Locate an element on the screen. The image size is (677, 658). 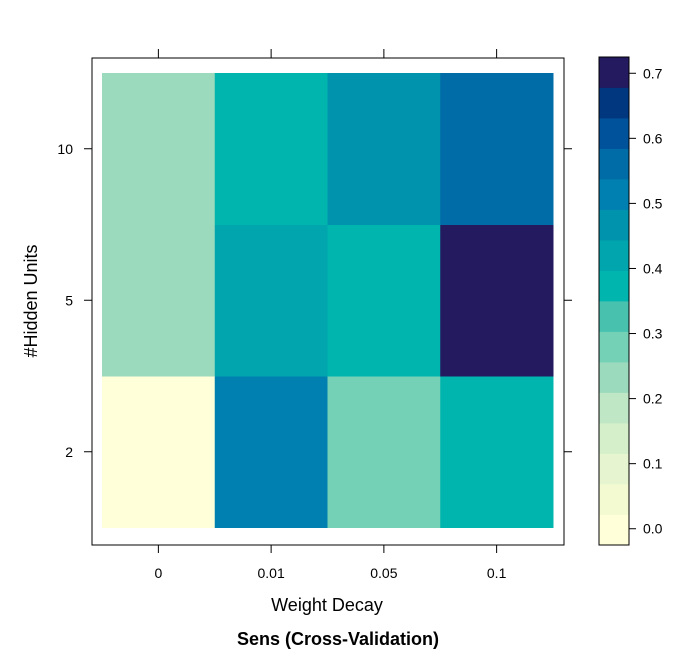
heatmap-cell-2-0.05 is located at coordinates (384, 452).